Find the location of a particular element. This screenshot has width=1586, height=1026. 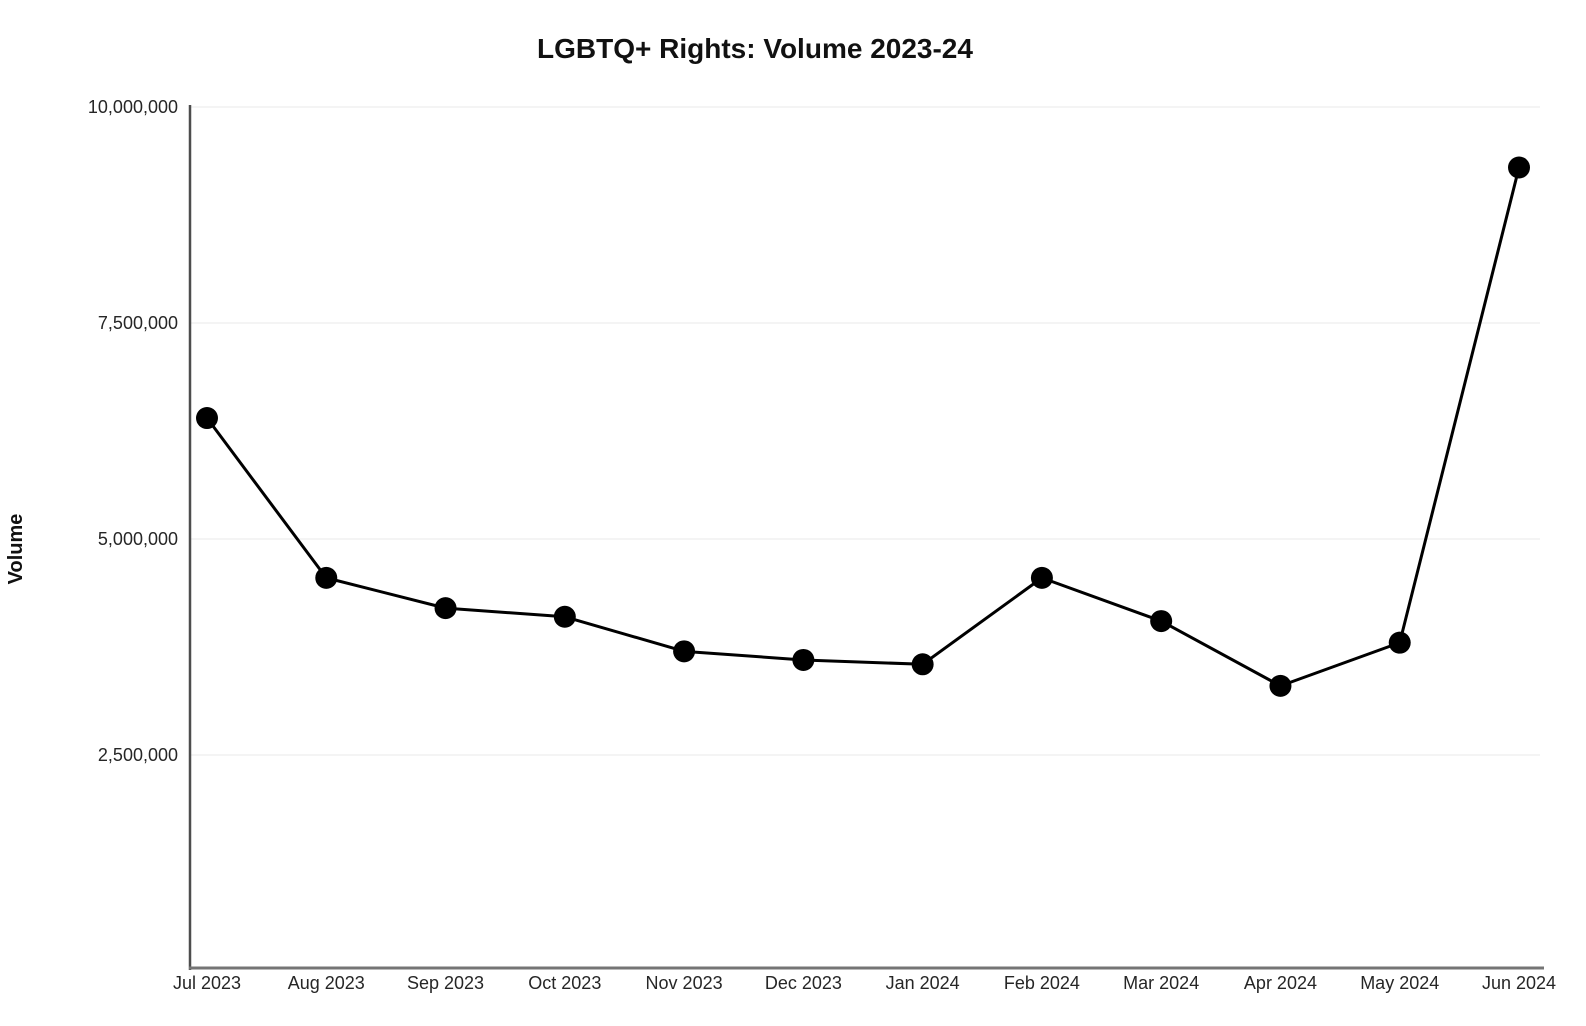

x-tick-label: Aug 2023 is located at coordinates (326, 983).